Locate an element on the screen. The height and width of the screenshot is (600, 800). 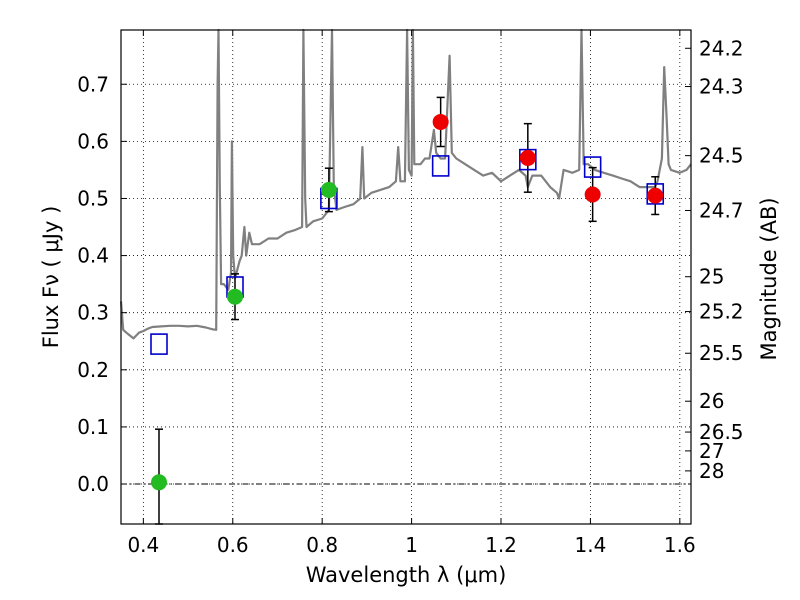
right-tick-label: 25.2 is located at coordinates (721, 312).